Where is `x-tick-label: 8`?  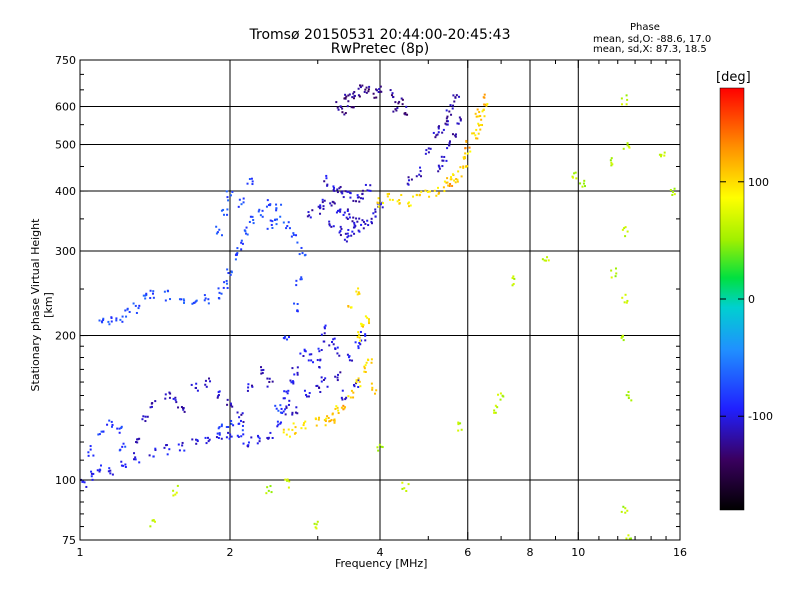 x-tick-label: 8 is located at coordinates (530, 552).